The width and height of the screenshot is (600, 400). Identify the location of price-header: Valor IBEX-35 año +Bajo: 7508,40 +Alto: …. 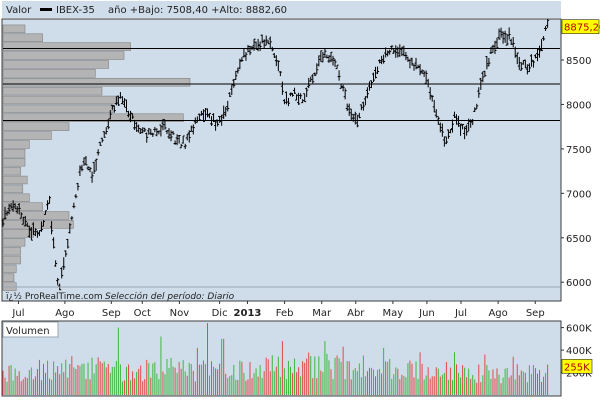
(281, 9).